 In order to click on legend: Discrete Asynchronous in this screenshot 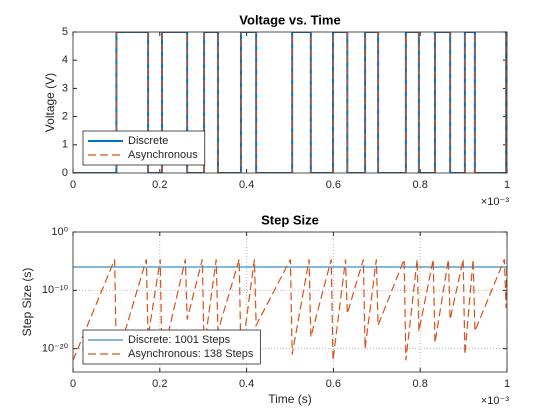, I will do `click(144, 148)`.